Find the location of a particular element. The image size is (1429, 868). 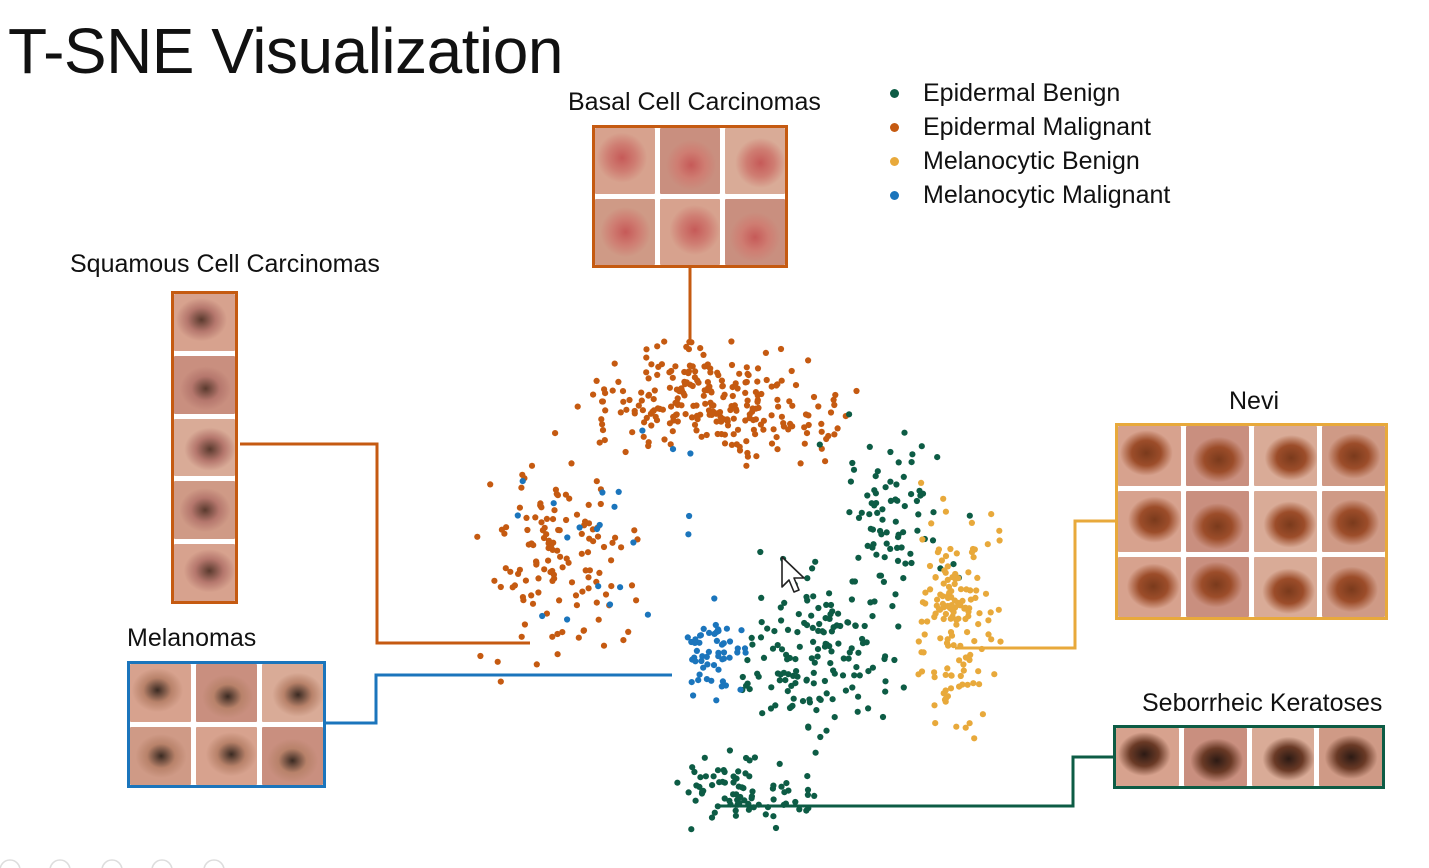

connector-seborrheic-keratoses is located at coordinates (915, 781).